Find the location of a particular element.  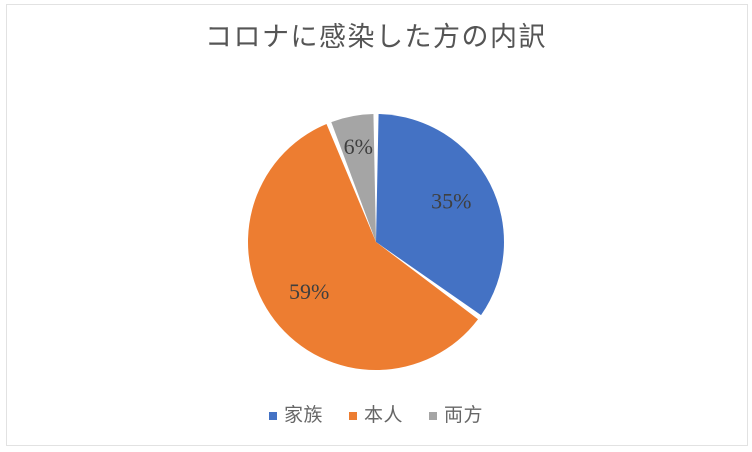

pie-slice-家族 is located at coordinates (440, 215).